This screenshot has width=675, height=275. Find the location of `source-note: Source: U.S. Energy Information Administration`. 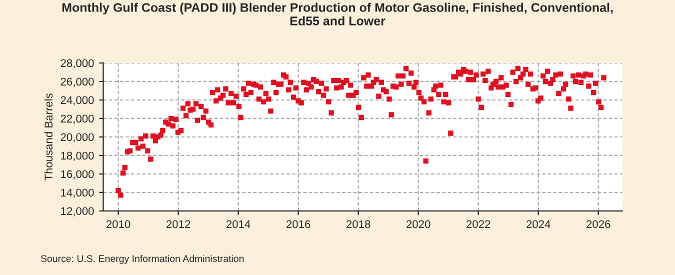

source-note: Source: U.S. Energy Information Administration is located at coordinates (142, 259).